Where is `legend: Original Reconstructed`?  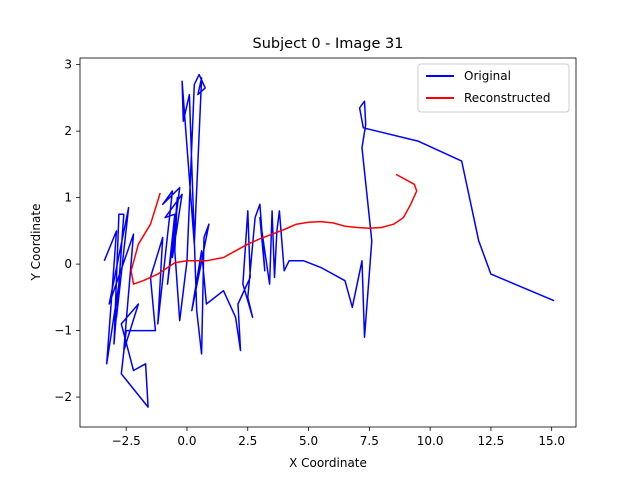
legend: Original Reconstructed is located at coordinates (493, 88).